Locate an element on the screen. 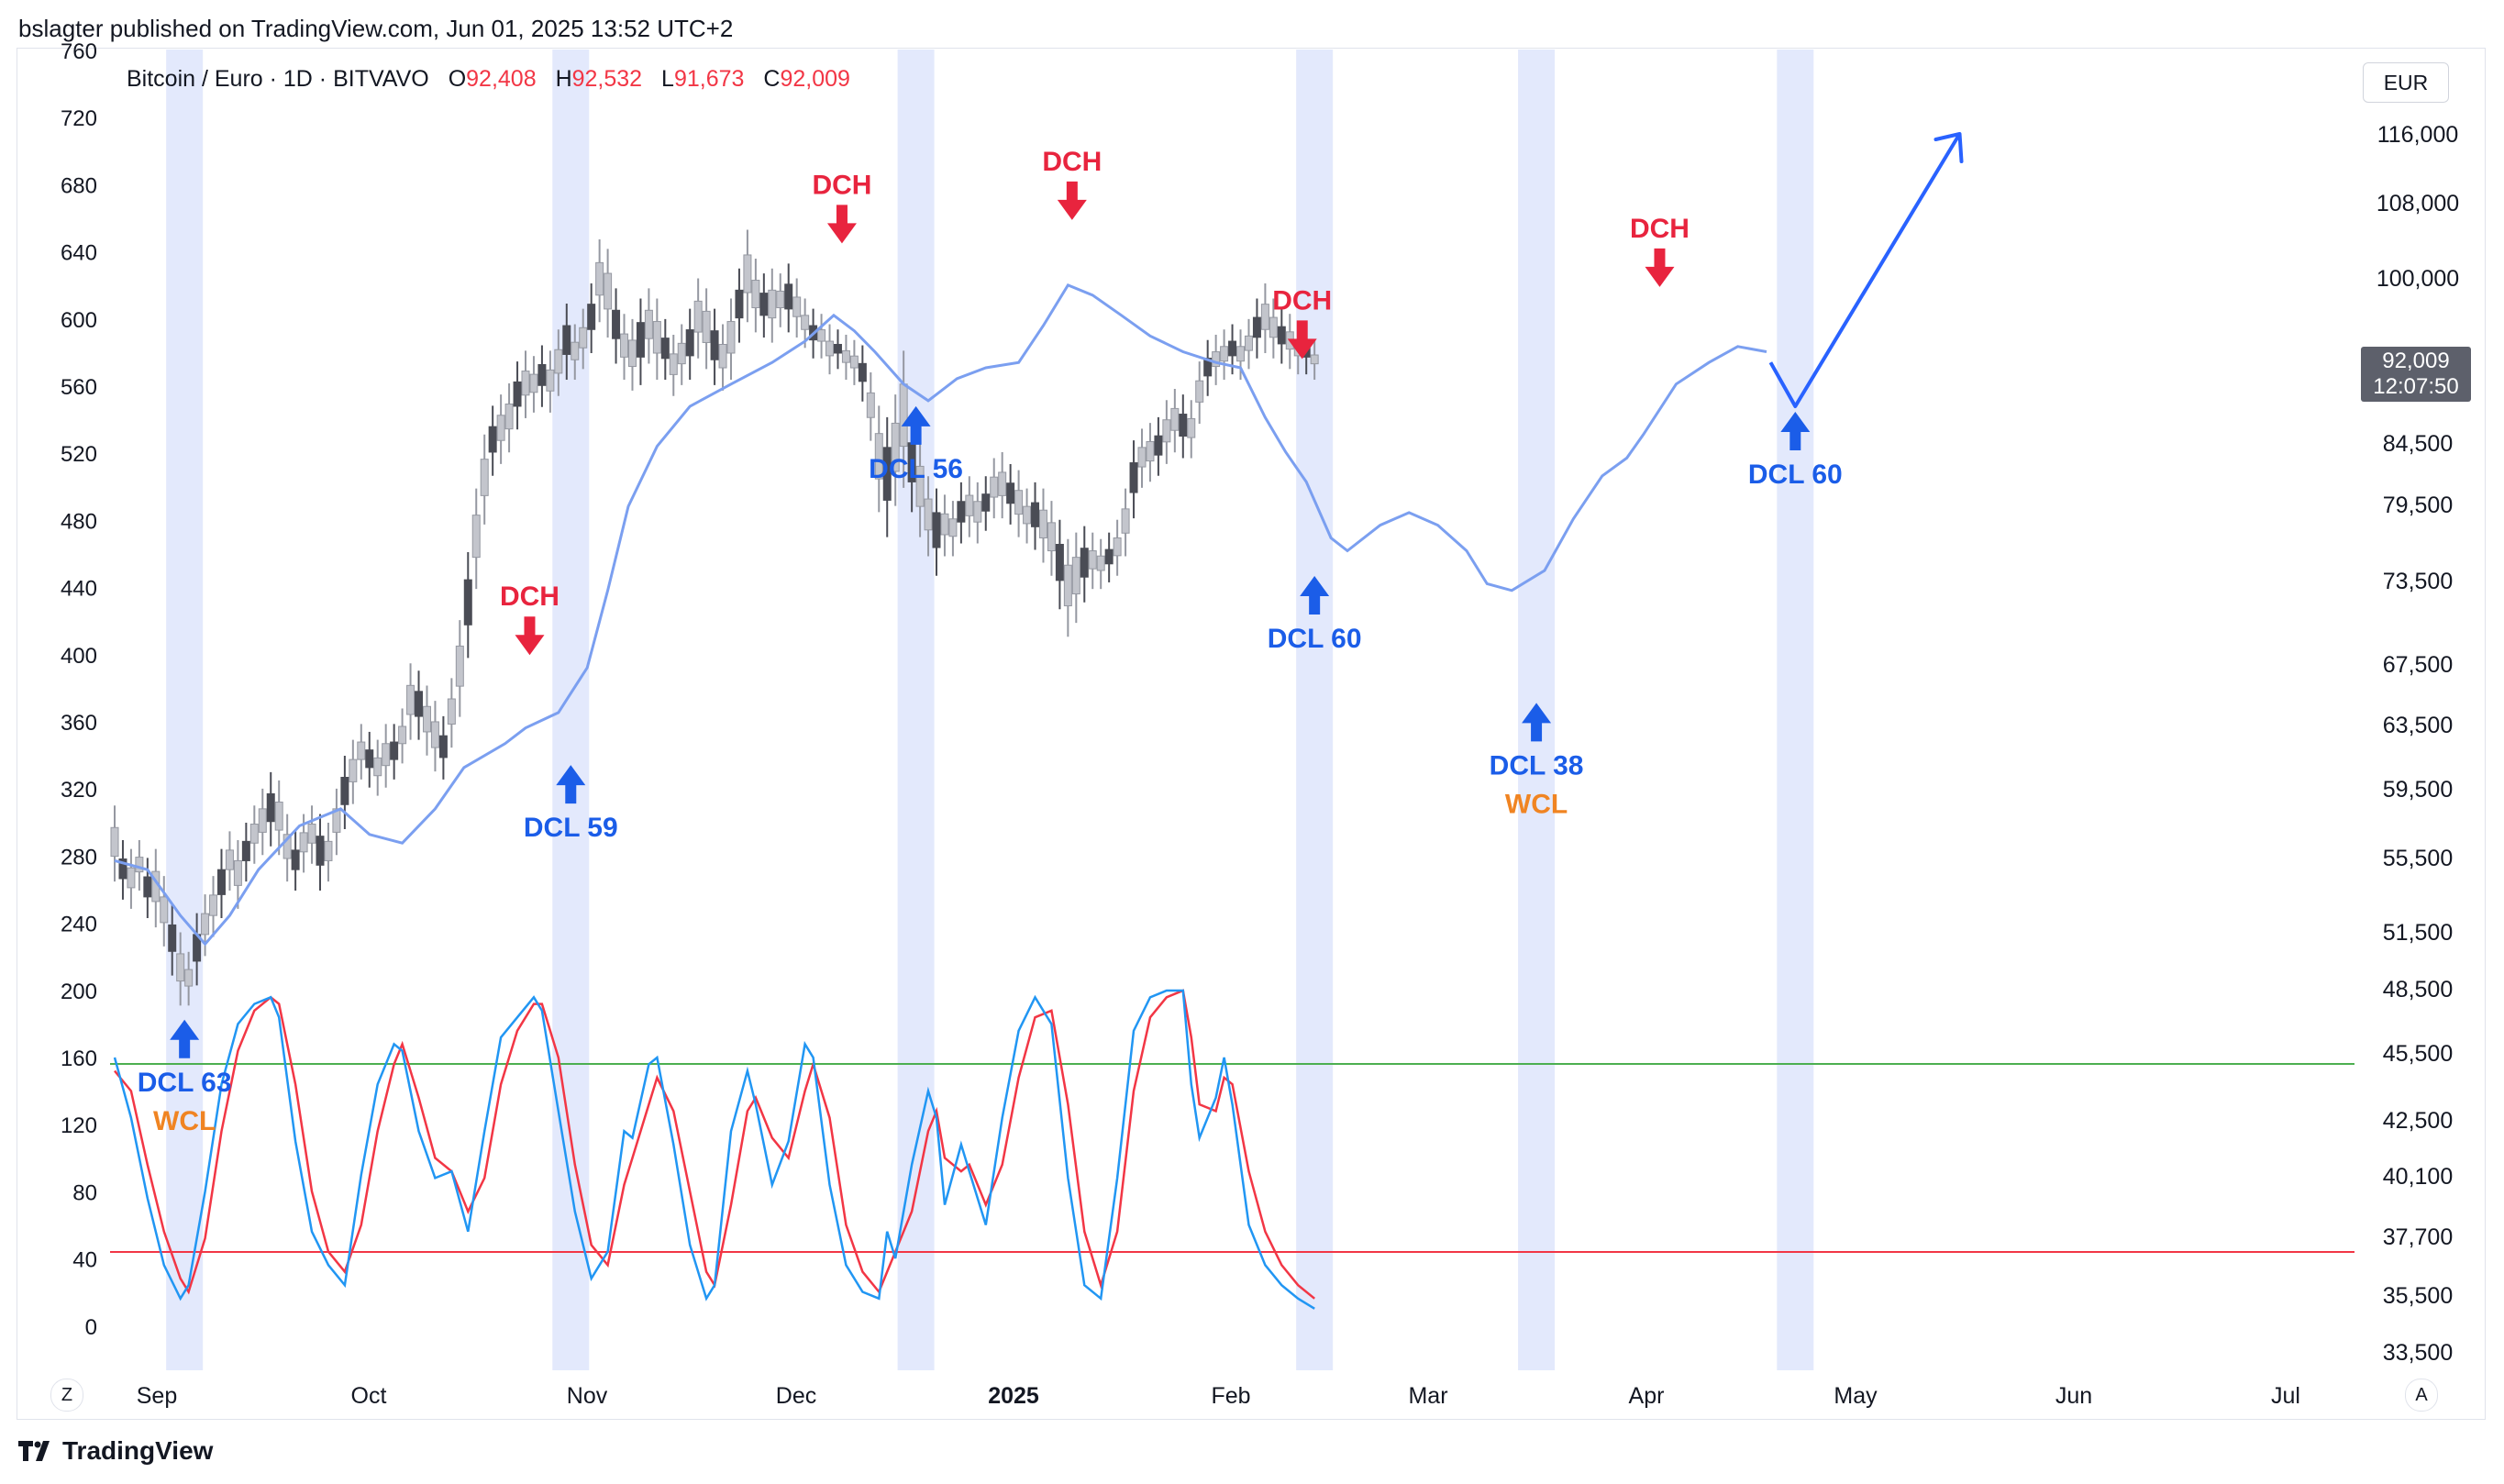 The height and width of the screenshot is (1484, 2504). time-tick-label: Feb is located at coordinates (1230, 1396).